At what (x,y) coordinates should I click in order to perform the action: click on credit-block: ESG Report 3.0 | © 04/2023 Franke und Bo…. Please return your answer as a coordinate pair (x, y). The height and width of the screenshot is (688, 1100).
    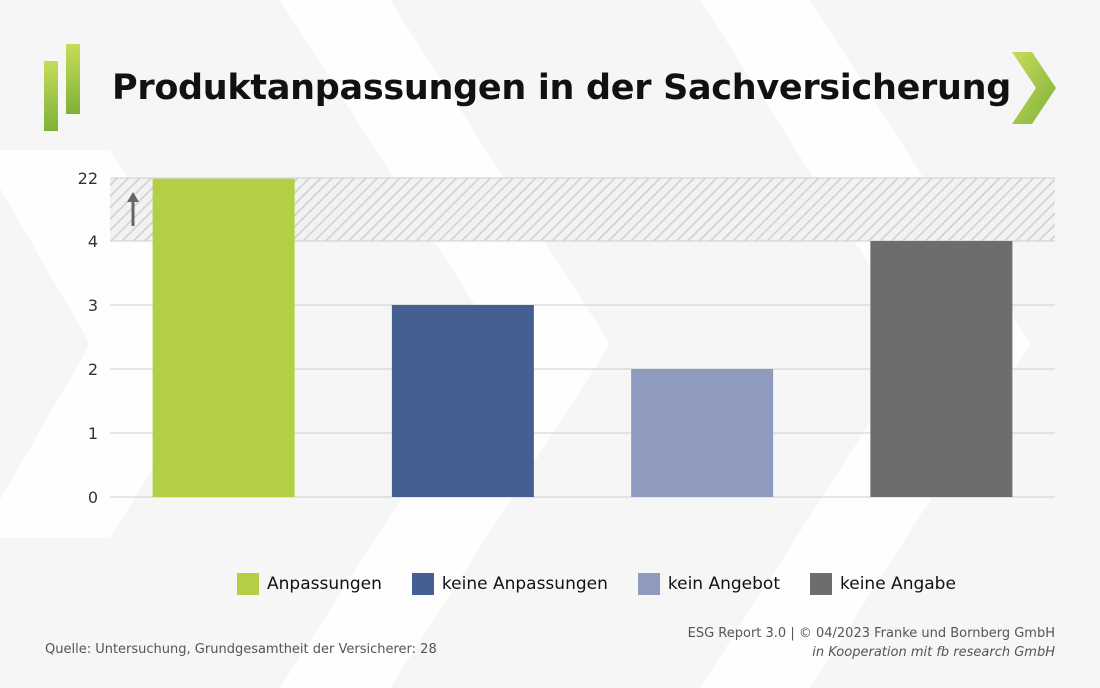
    Looking at the image, I should click on (871, 643).